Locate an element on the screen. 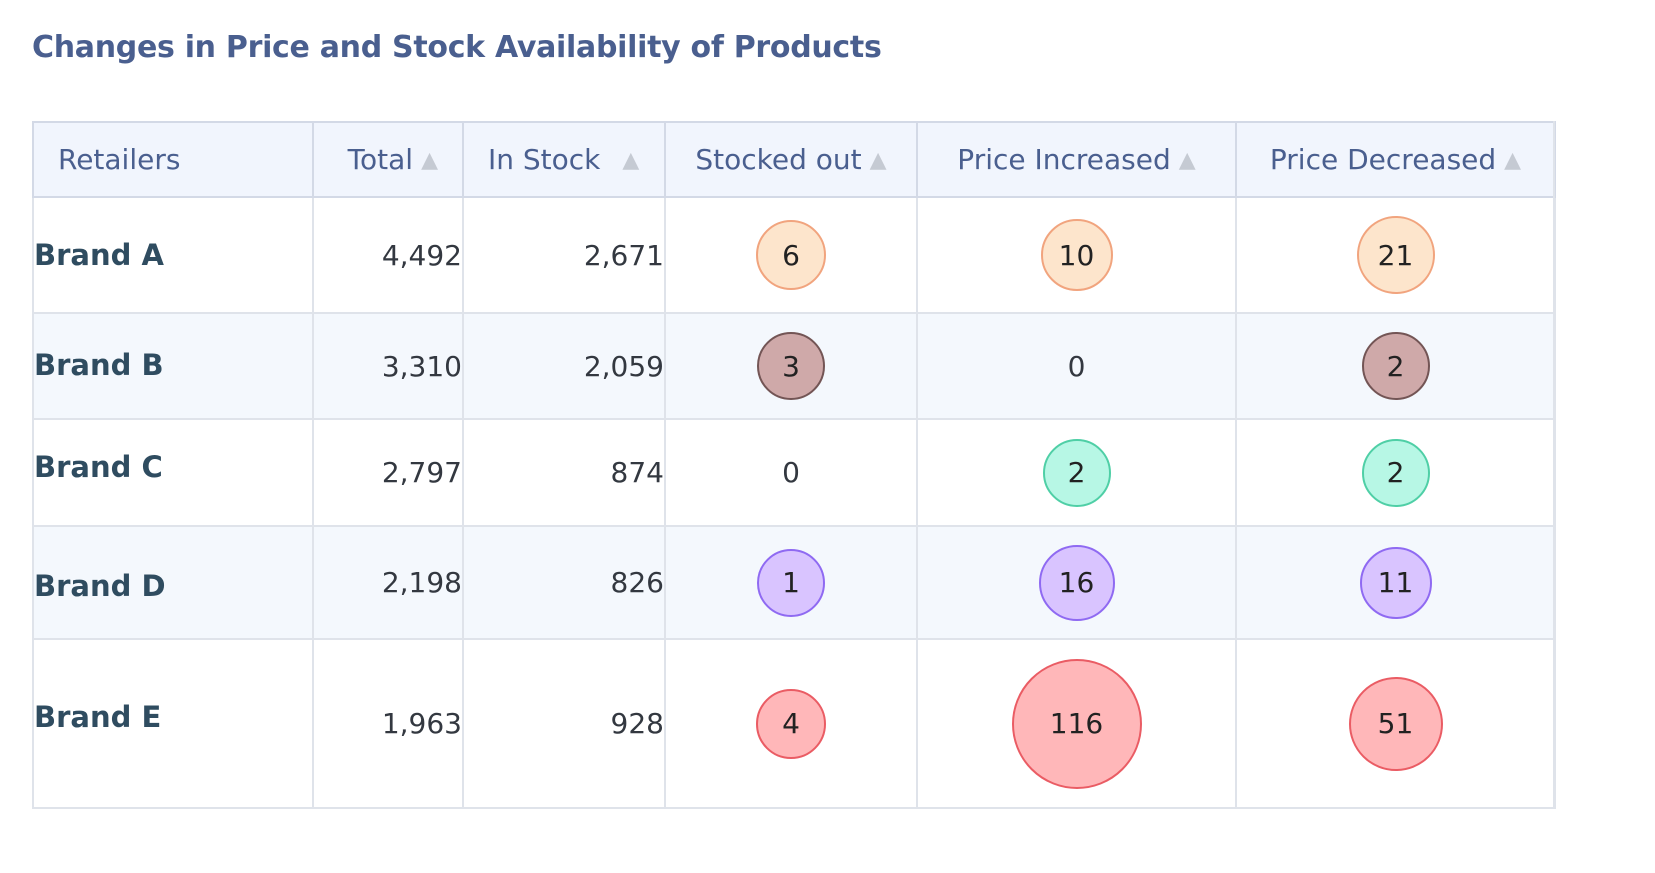 The height and width of the screenshot is (873, 1655). stocked-out-cell: 3 is located at coordinates (791, 366).